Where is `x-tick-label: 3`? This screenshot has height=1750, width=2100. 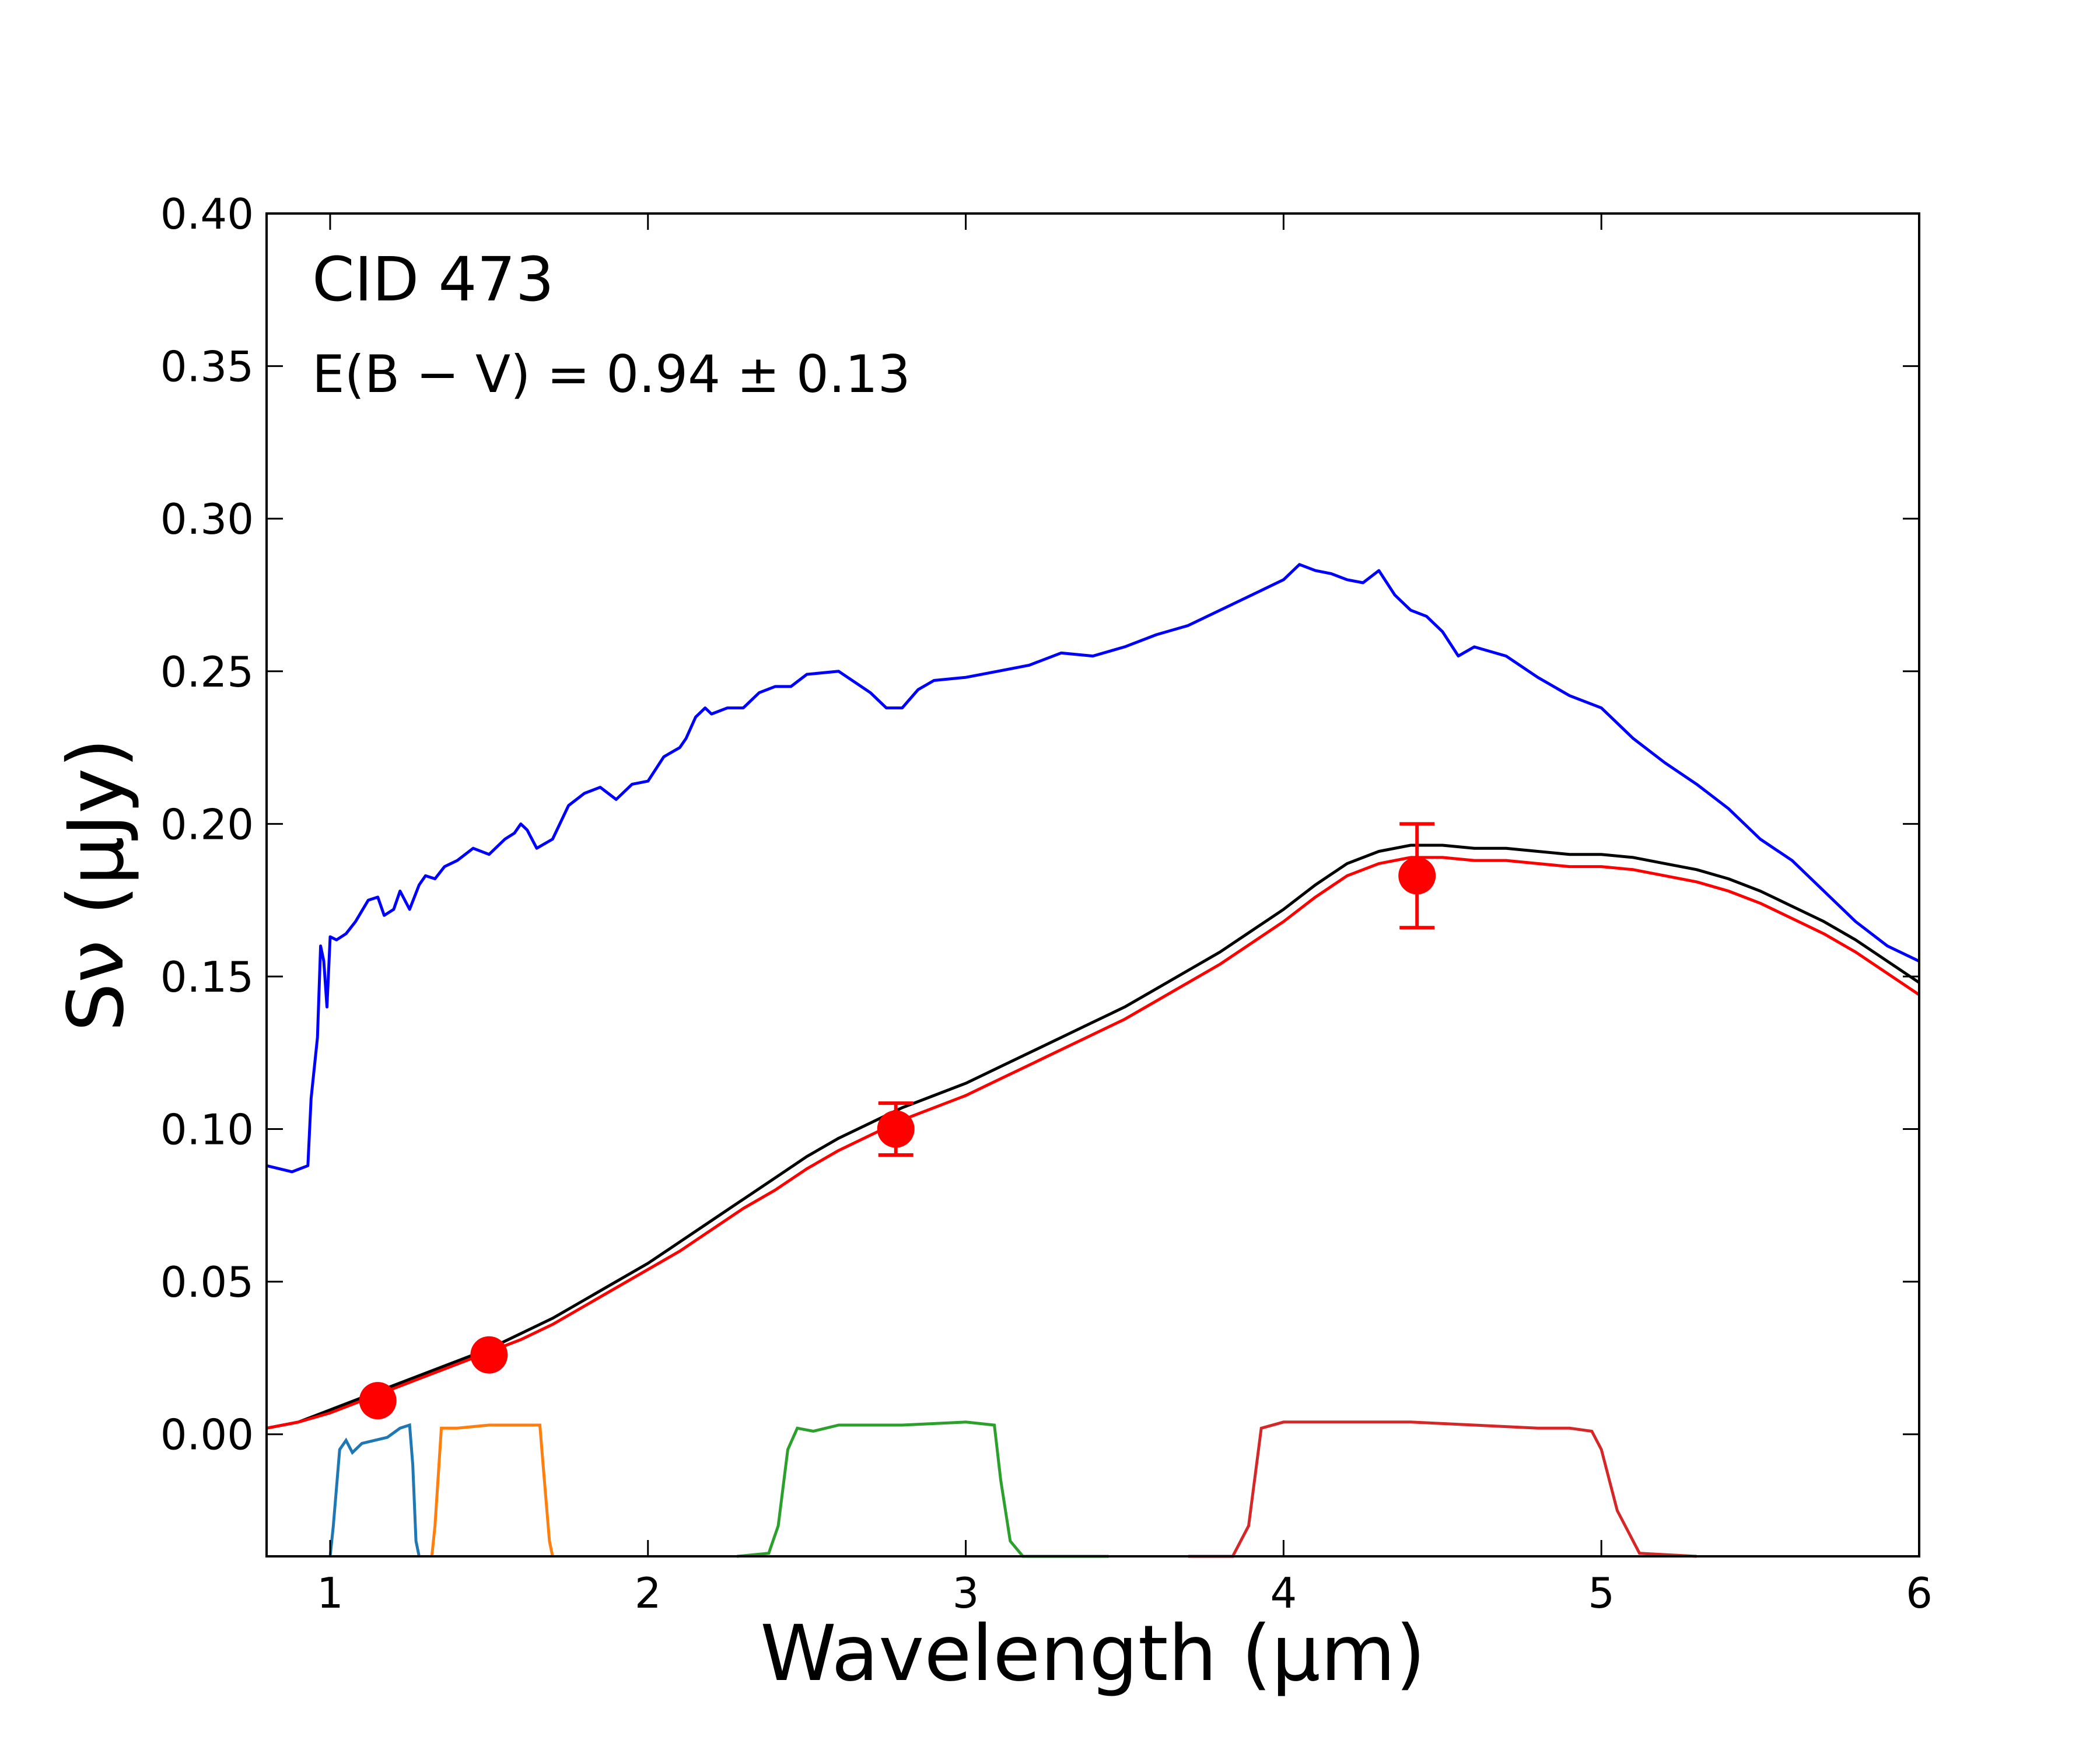
x-tick-label: 3 is located at coordinates (966, 1594).